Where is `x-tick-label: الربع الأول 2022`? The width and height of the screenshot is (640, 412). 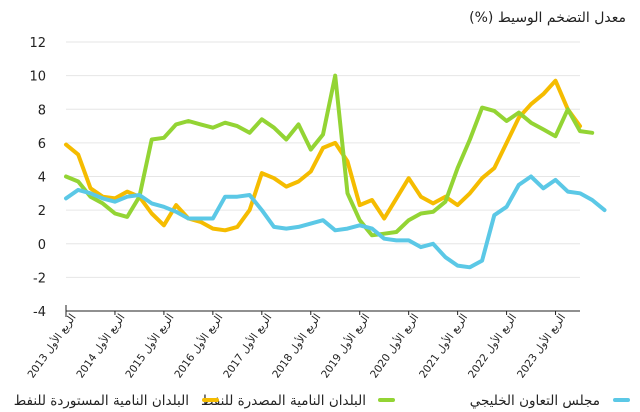
x-tick-label: الربع الأول 2022 is located at coordinates (492, 345).